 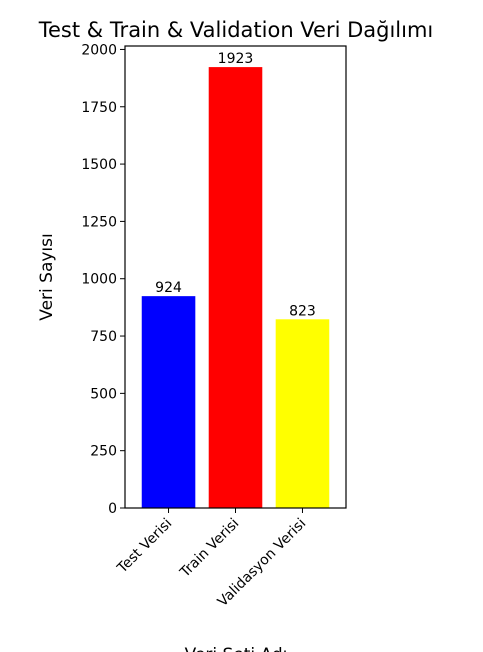 I want to click on y-axis-ticks: 0 250 500 750 1000 1250 1500 1750 2000, so click(x=103, y=279).